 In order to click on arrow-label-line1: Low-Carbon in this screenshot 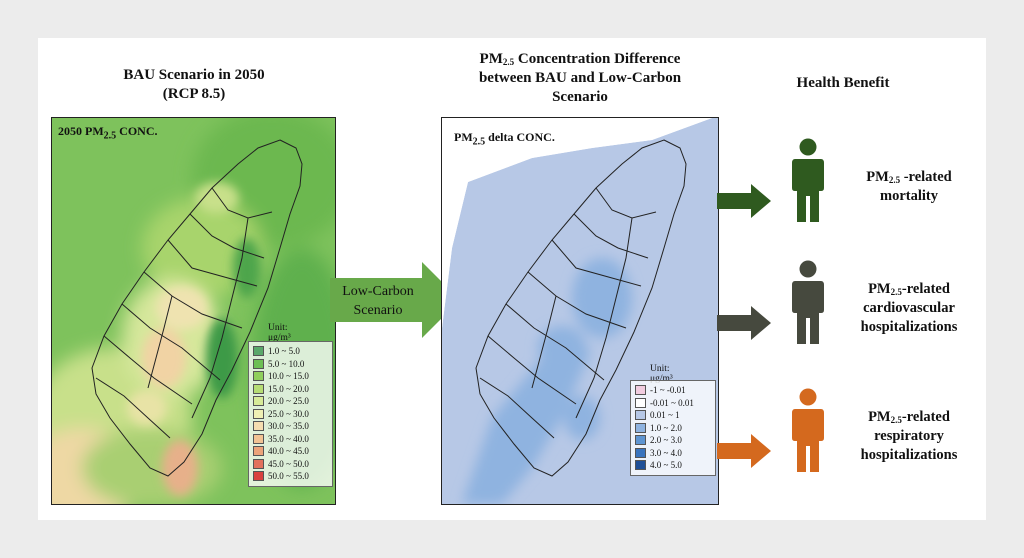, I will do `click(378, 291)`.